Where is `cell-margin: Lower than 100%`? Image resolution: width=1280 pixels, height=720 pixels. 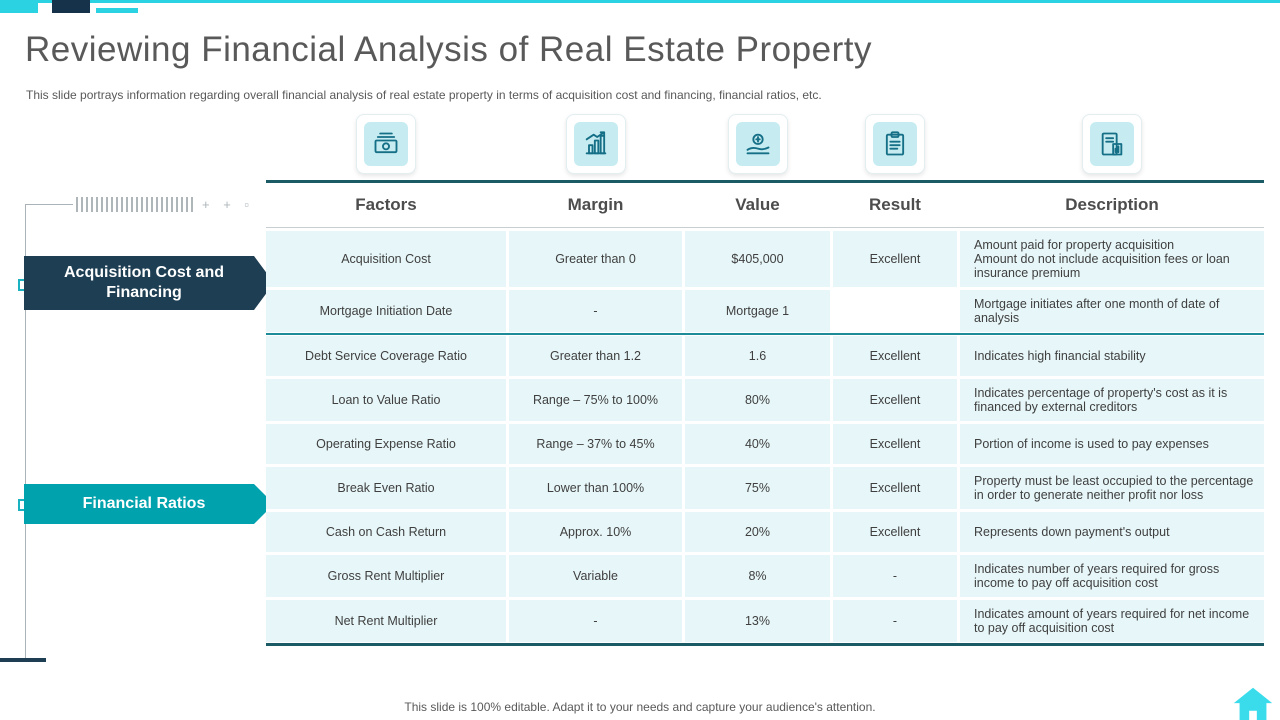 cell-margin: Lower than 100% is located at coordinates (595, 488).